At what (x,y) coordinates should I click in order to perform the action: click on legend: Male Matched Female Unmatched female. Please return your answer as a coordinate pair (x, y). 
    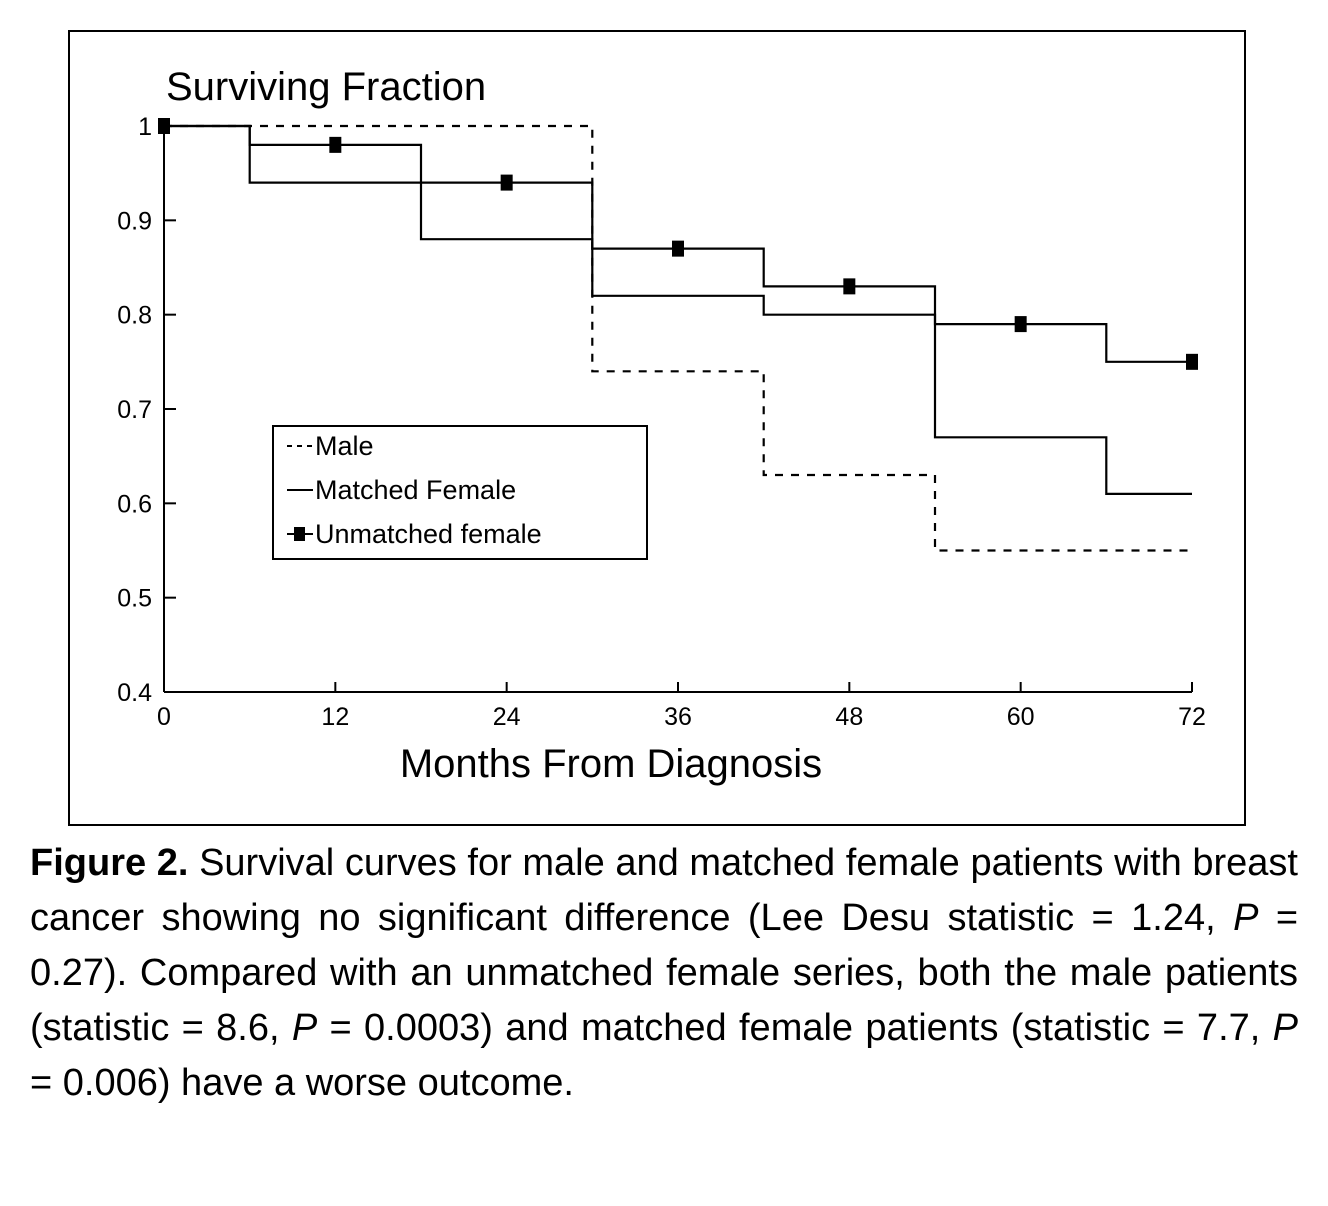
    Looking at the image, I should click on (460, 492).